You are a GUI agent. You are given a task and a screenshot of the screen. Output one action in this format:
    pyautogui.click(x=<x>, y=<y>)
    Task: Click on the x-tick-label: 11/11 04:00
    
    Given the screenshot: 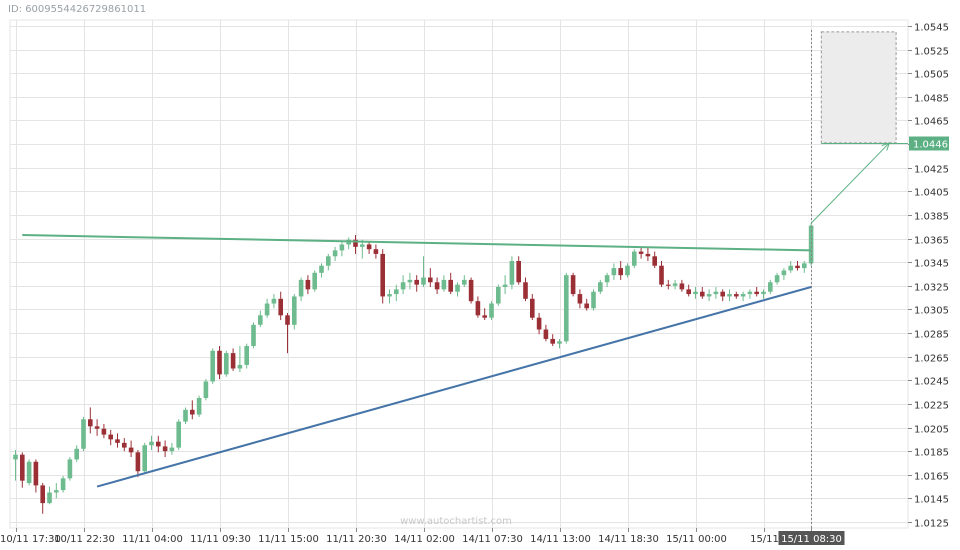 What is the action you would take?
    pyautogui.click(x=152, y=539)
    